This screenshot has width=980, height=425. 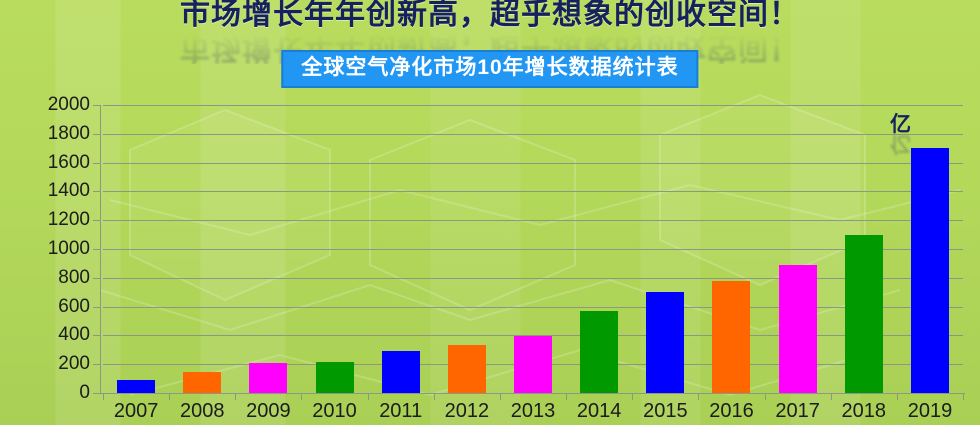 What do you see at coordinates (68, 133) in the screenshot?
I see `y-axis-tick-label: 1800` at bounding box center [68, 133].